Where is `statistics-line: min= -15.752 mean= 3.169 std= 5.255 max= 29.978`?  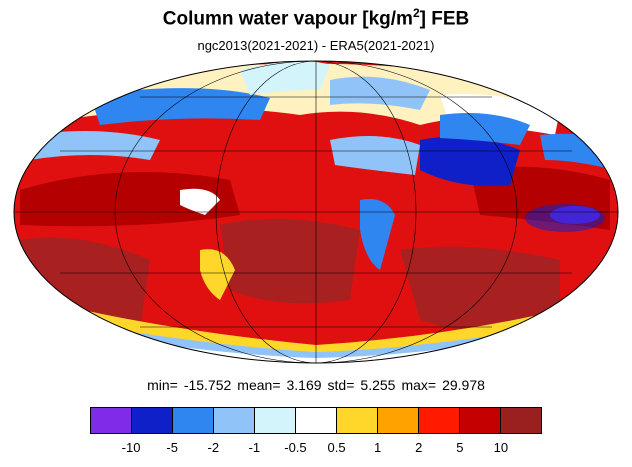 statistics-line: min= -15.752 mean= 3.169 std= 5.255 max= 29.978 is located at coordinates (316, 385).